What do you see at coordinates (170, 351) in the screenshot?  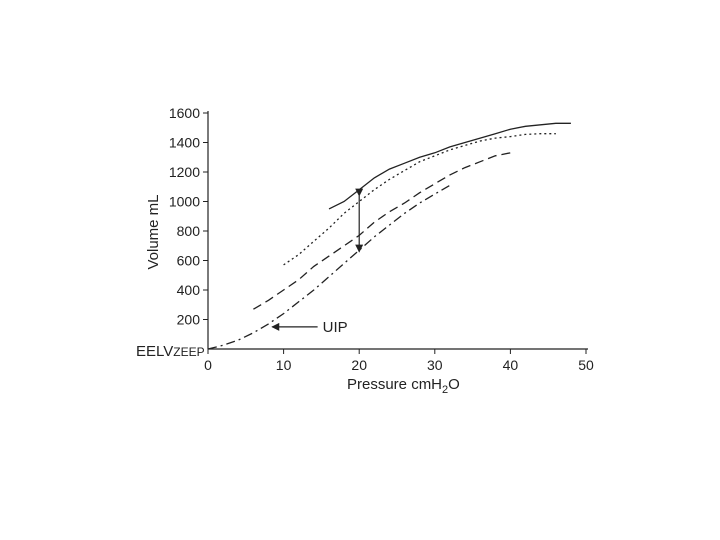 I see `y-origin-label: EELVZEEP` at bounding box center [170, 351].